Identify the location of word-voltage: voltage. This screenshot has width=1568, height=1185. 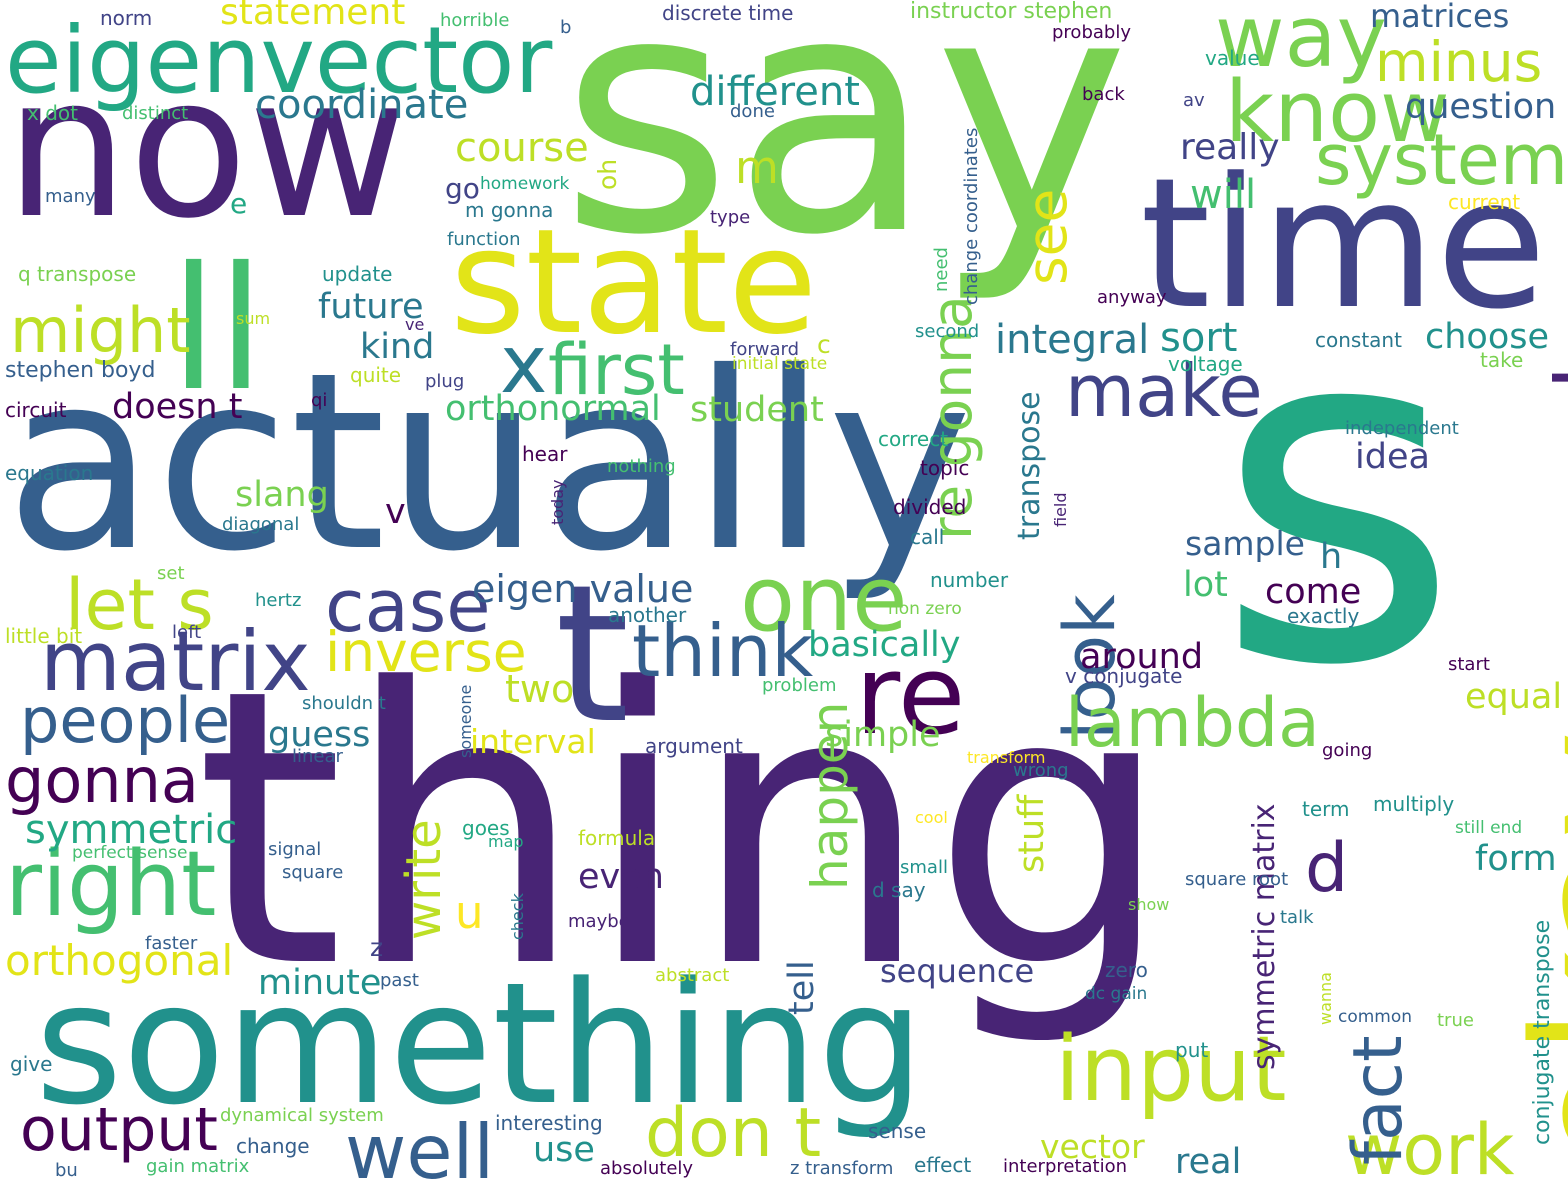
(1205, 364).